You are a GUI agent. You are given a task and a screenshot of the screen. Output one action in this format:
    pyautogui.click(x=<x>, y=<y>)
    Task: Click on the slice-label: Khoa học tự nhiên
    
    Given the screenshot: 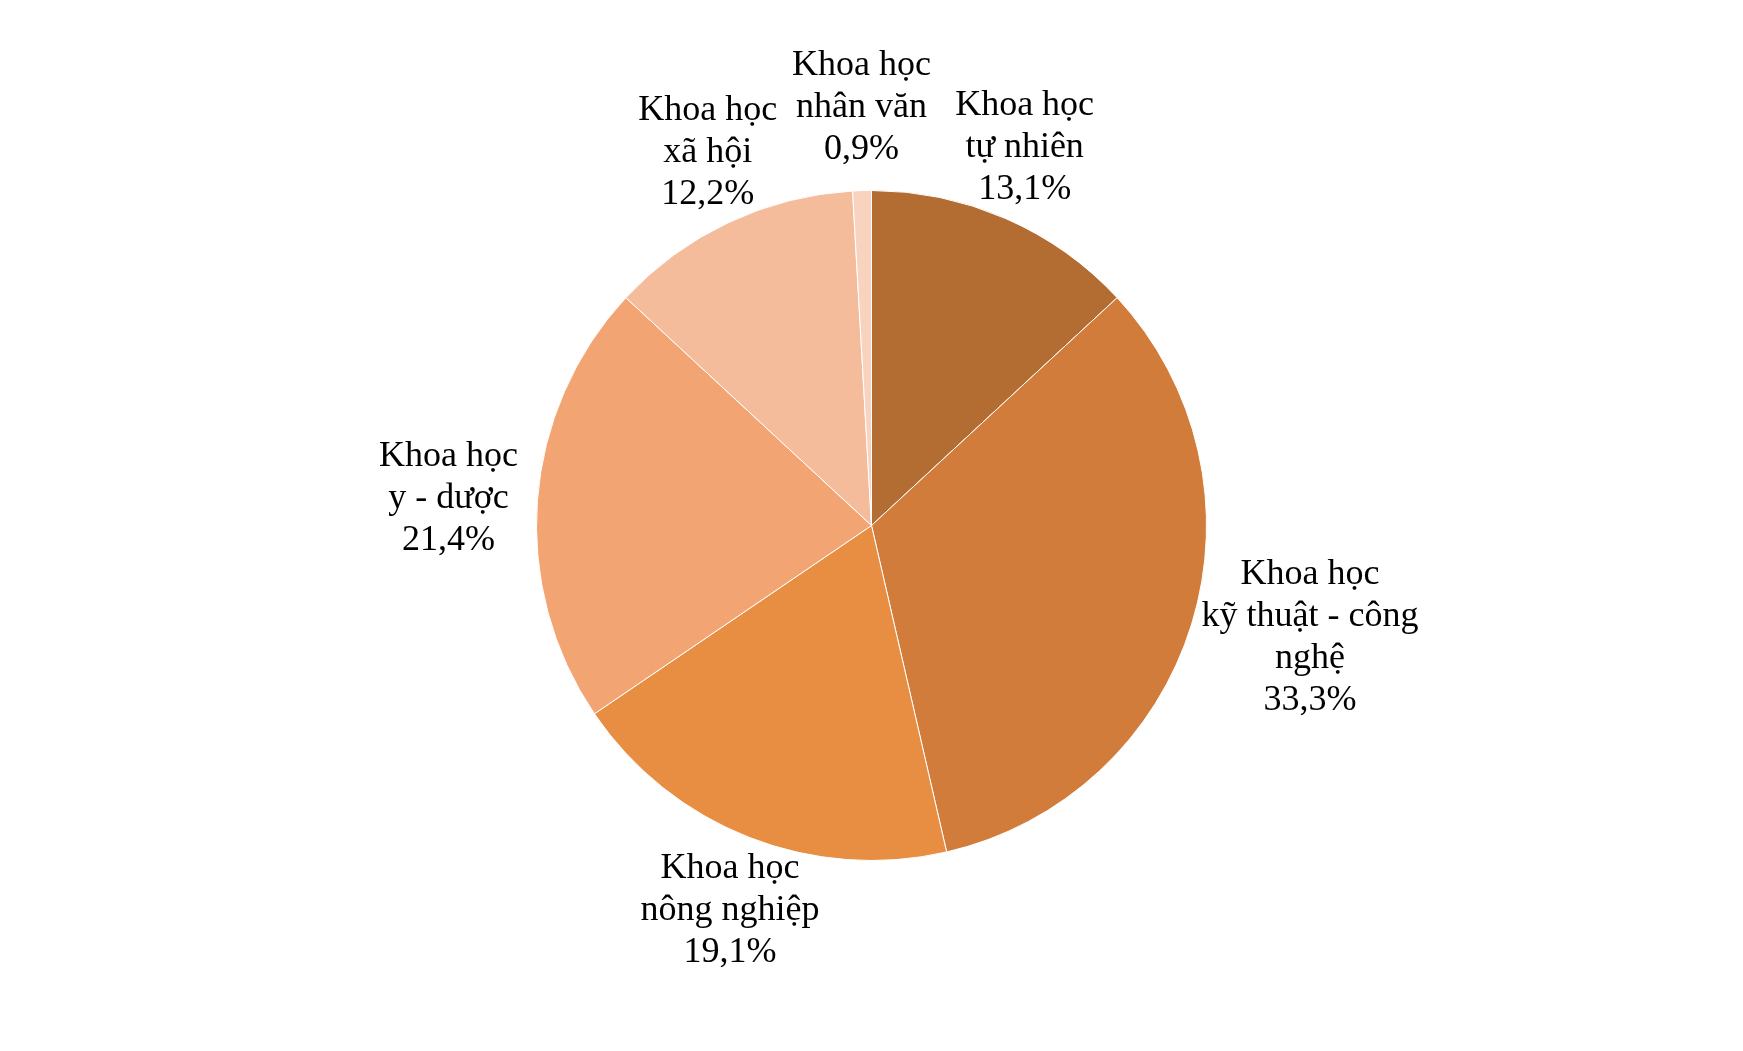 What is the action you would take?
    pyautogui.click(x=1025, y=123)
    